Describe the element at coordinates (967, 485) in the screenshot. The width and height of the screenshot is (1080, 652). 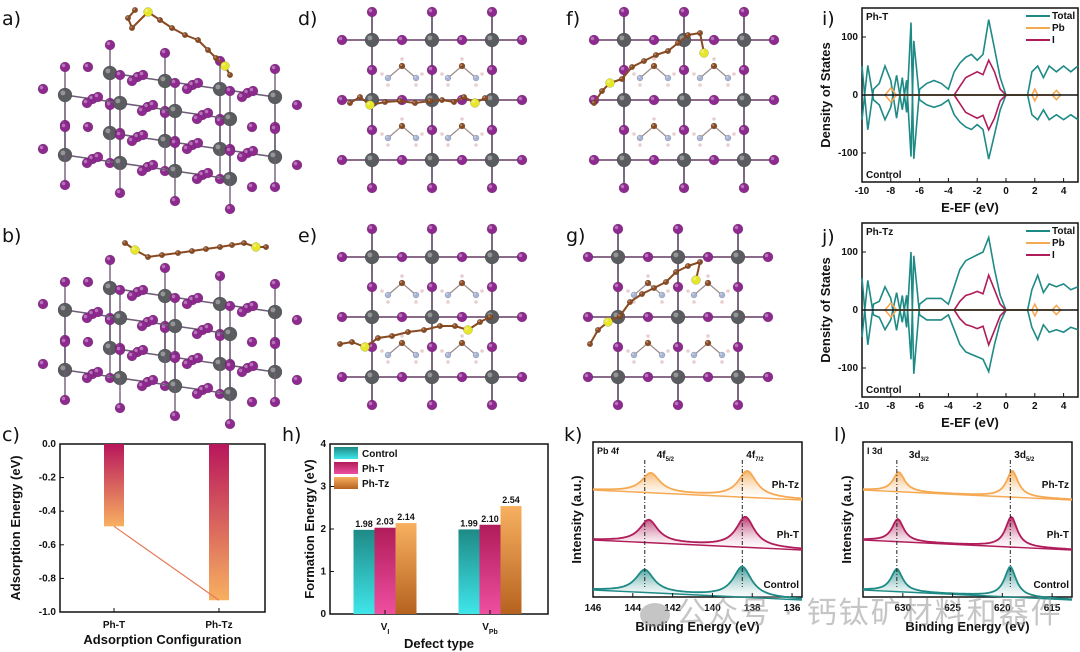
I see `series-ph-tz-fill` at that location.